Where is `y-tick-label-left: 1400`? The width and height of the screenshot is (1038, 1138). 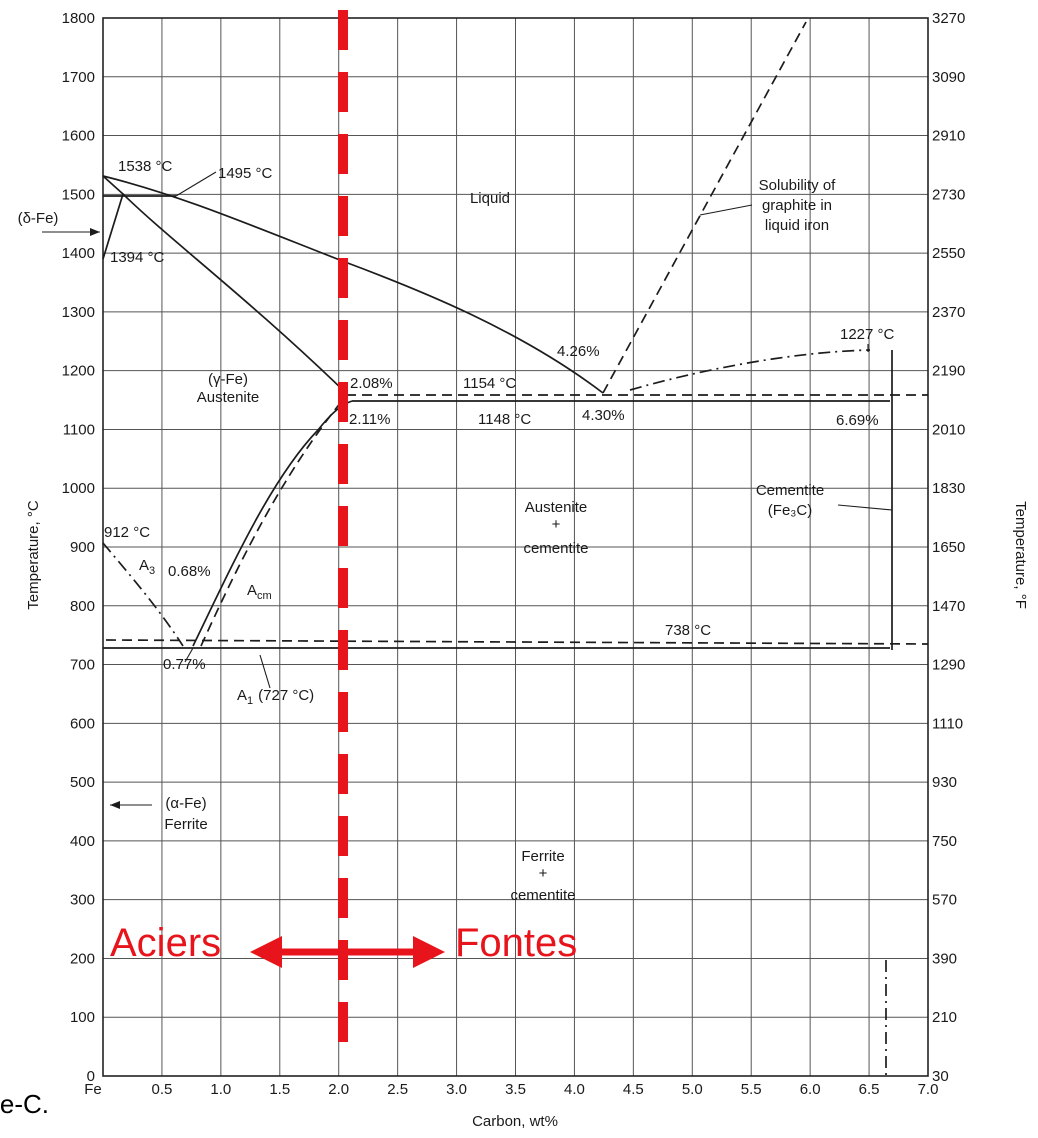 y-tick-label-left: 1400 is located at coordinates (78, 253).